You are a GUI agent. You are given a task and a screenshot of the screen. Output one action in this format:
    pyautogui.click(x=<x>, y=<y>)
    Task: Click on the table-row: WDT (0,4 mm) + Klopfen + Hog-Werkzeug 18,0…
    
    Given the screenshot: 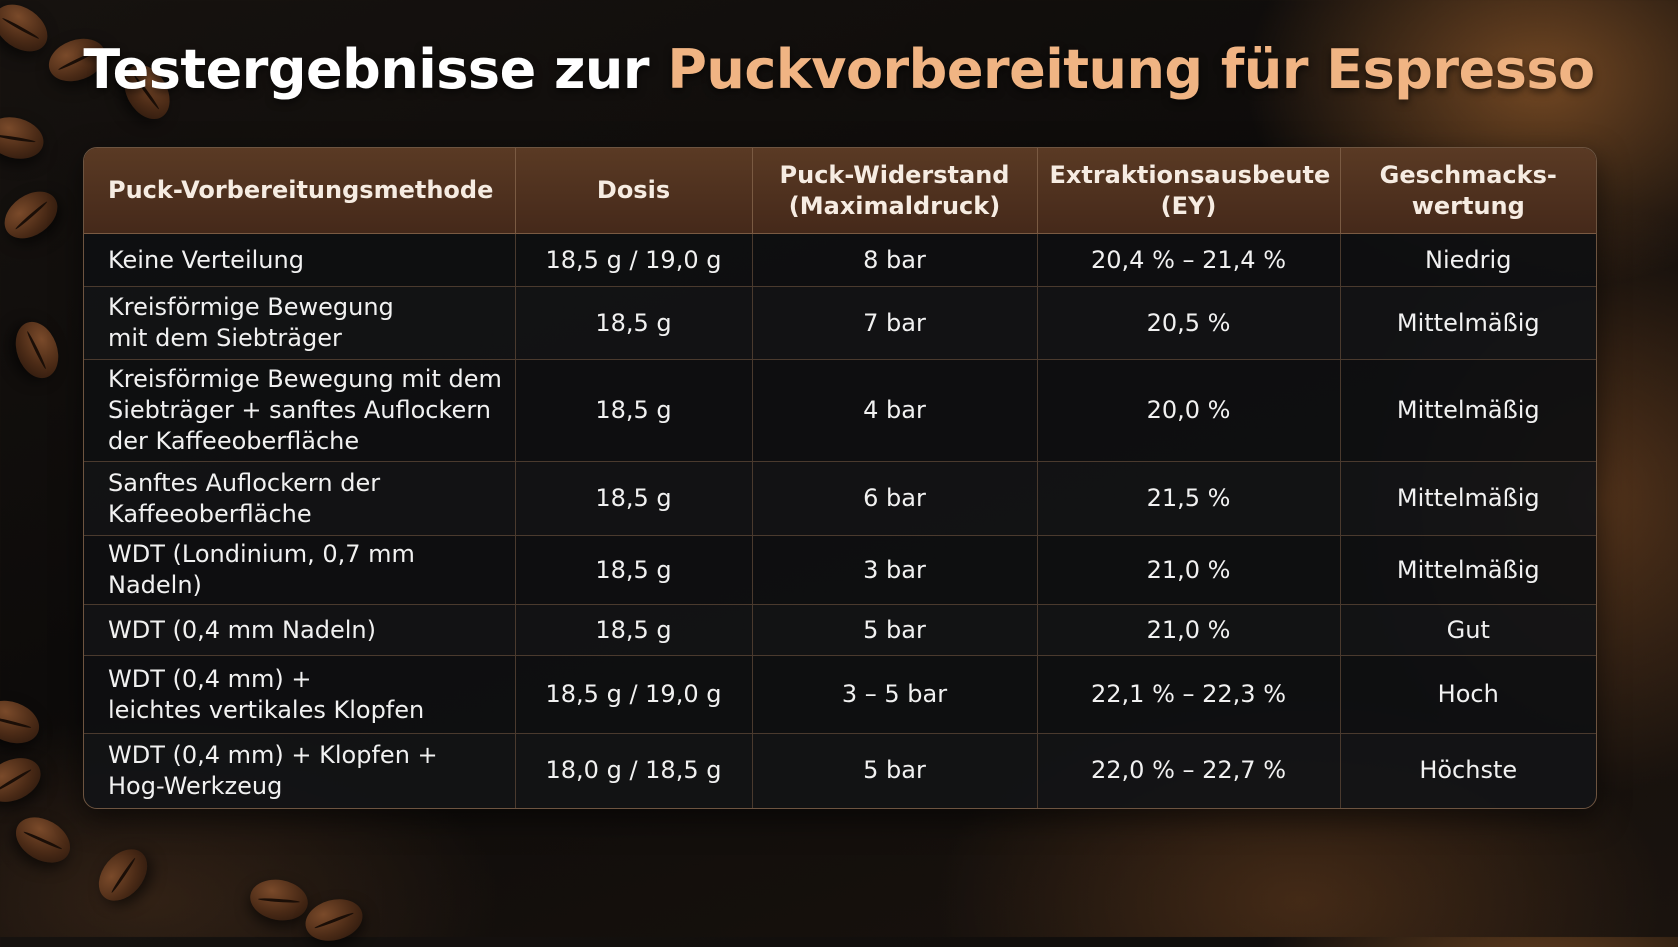 What is the action you would take?
    pyautogui.click(x=840, y=770)
    